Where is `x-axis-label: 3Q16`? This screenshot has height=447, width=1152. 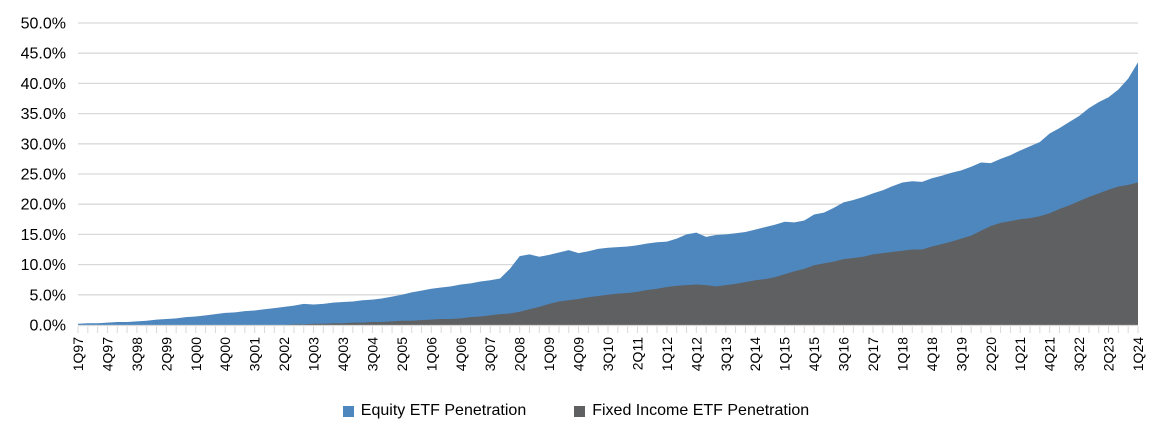 x-axis-label: 3Q16 is located at coordinates (844, 354).